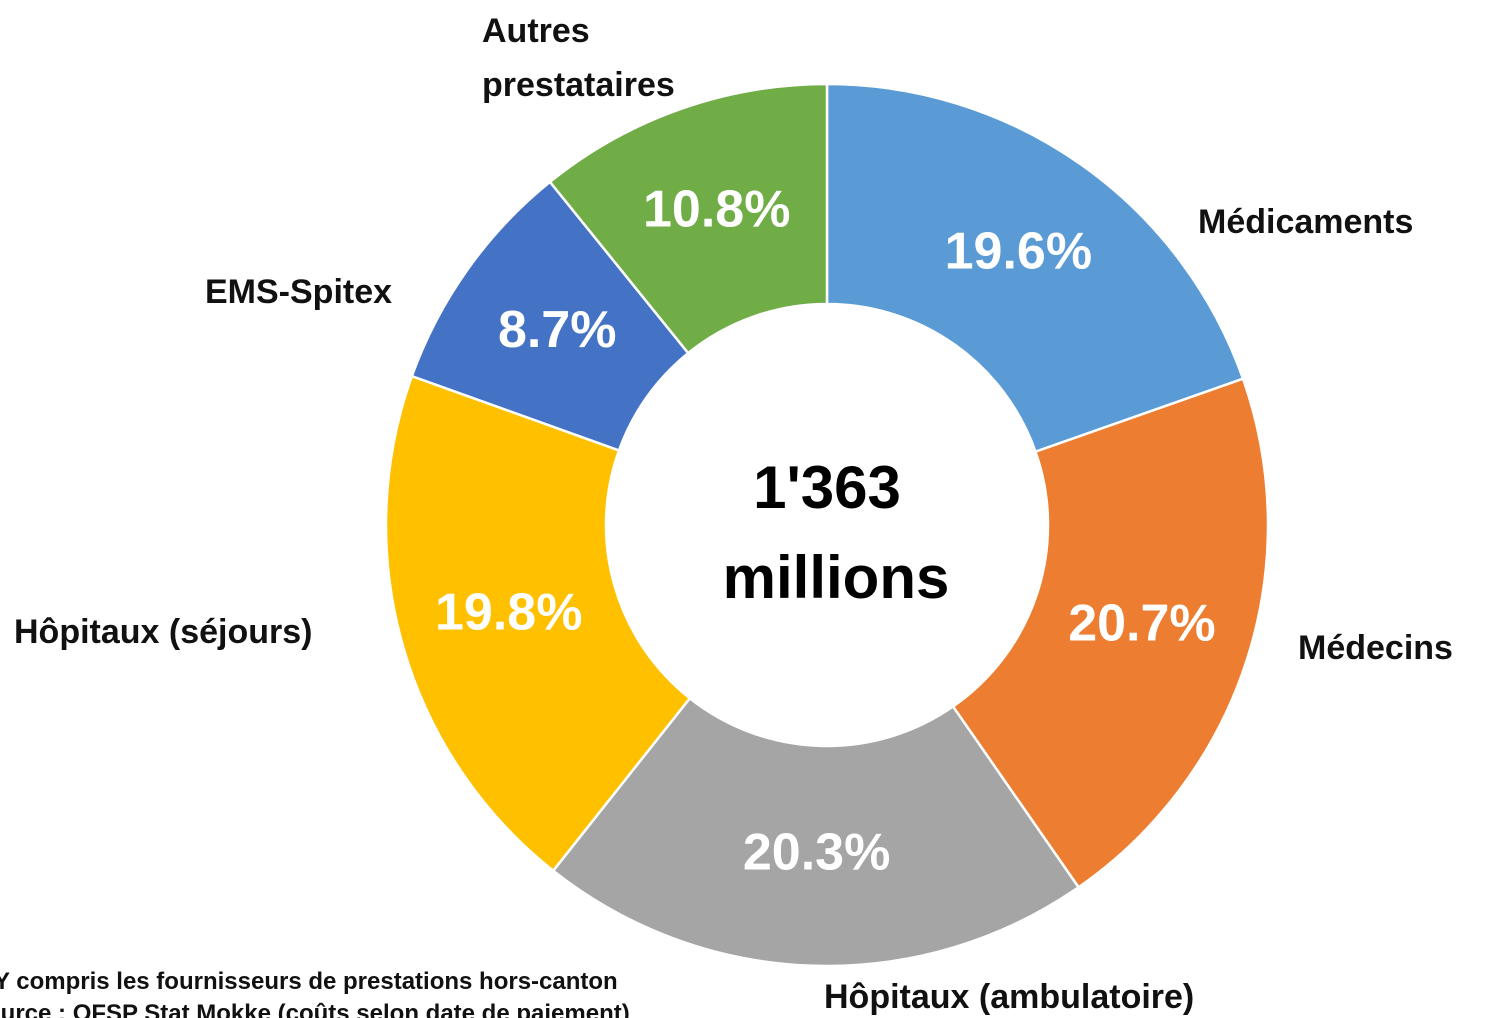 The width and height of the screenshot is (1485, 1018). Describe the element at coordinates (578, 58) in the screenshot. I see `category-label: Autres prestataires` at that location.